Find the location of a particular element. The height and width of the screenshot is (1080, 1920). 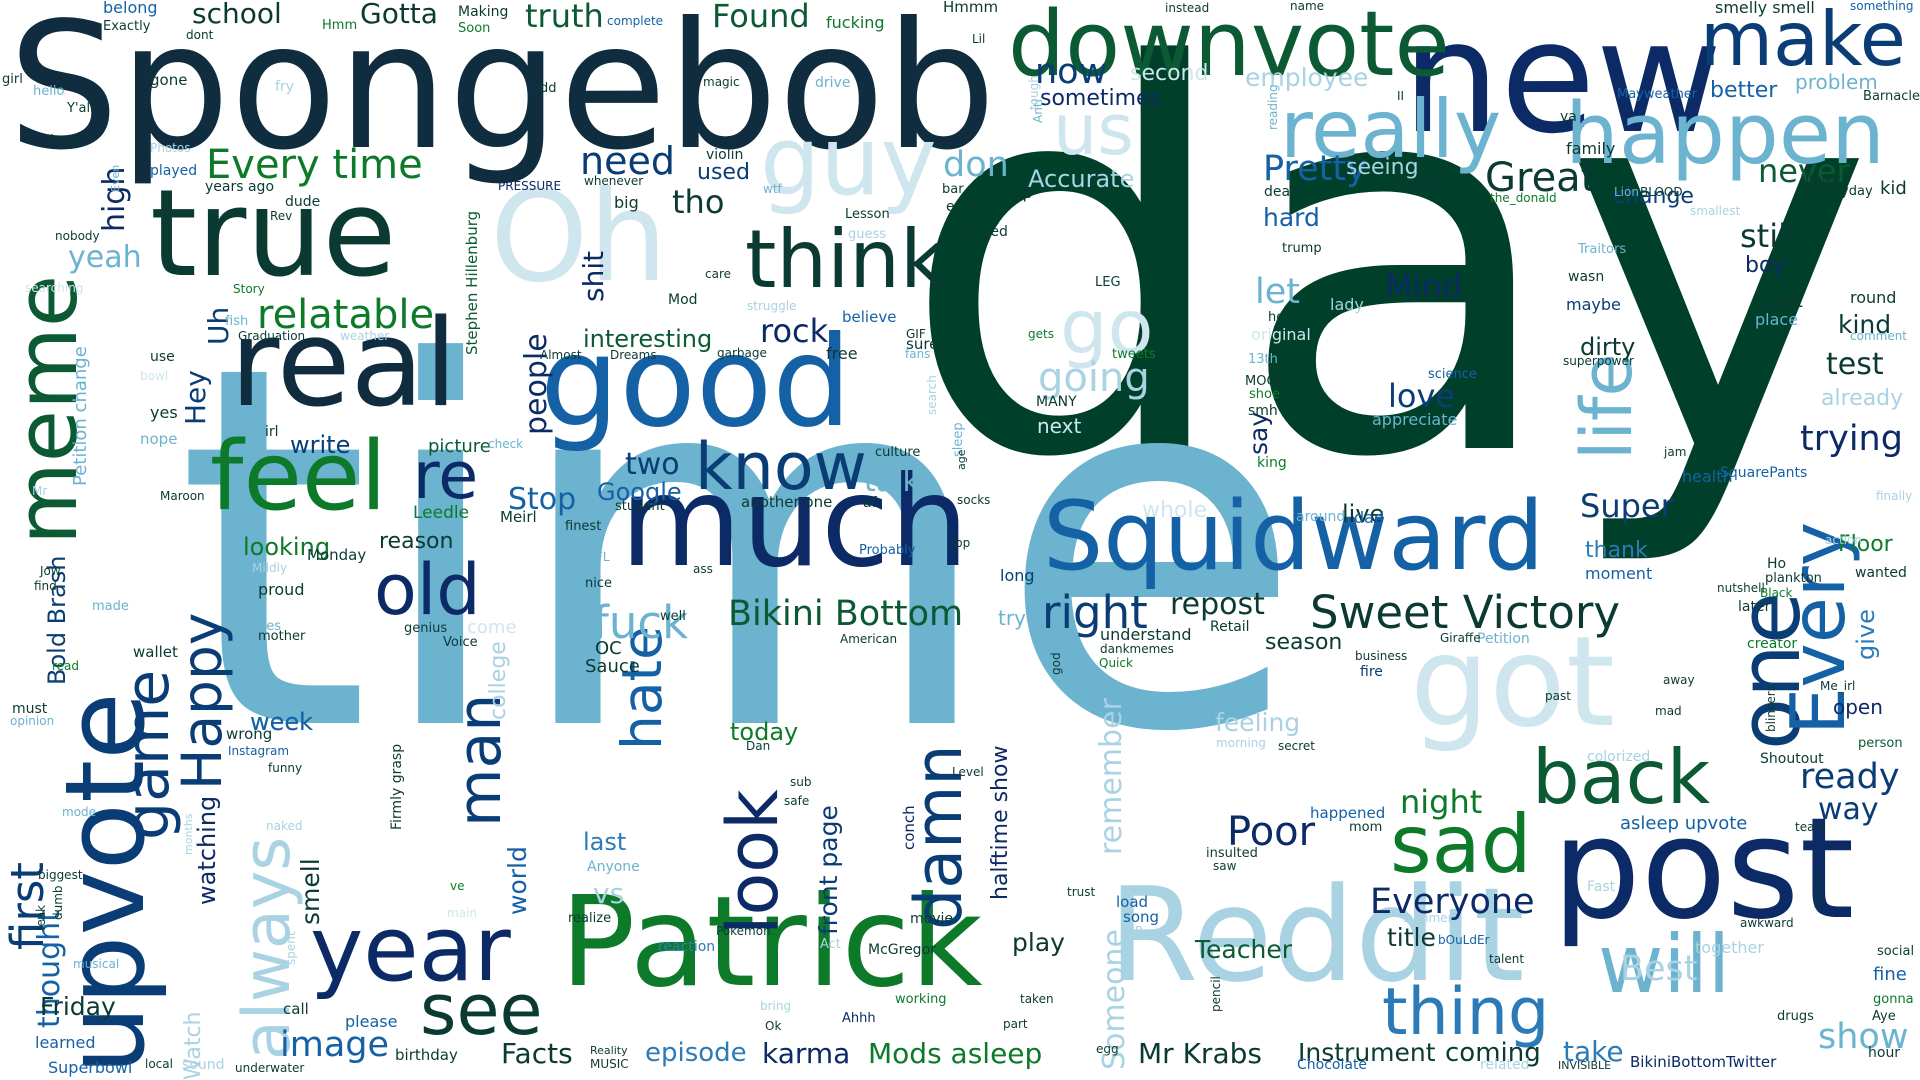

word-244: RIP is located at coordinates (1133, 931).